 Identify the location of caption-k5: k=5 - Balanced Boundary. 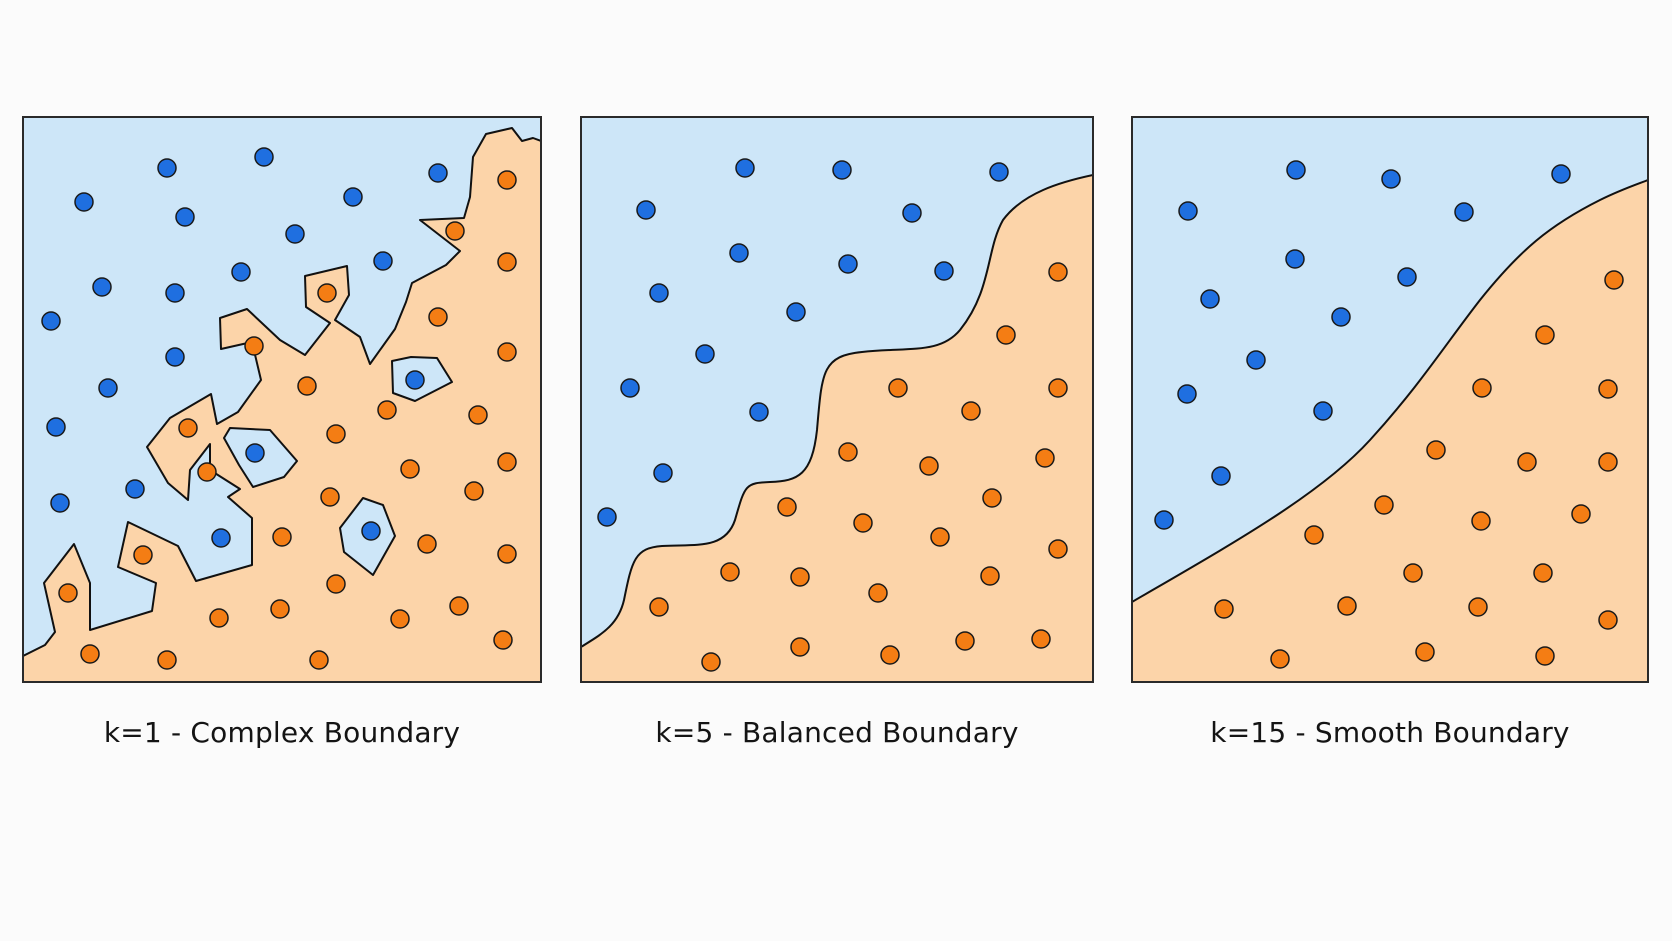
(837, 732).